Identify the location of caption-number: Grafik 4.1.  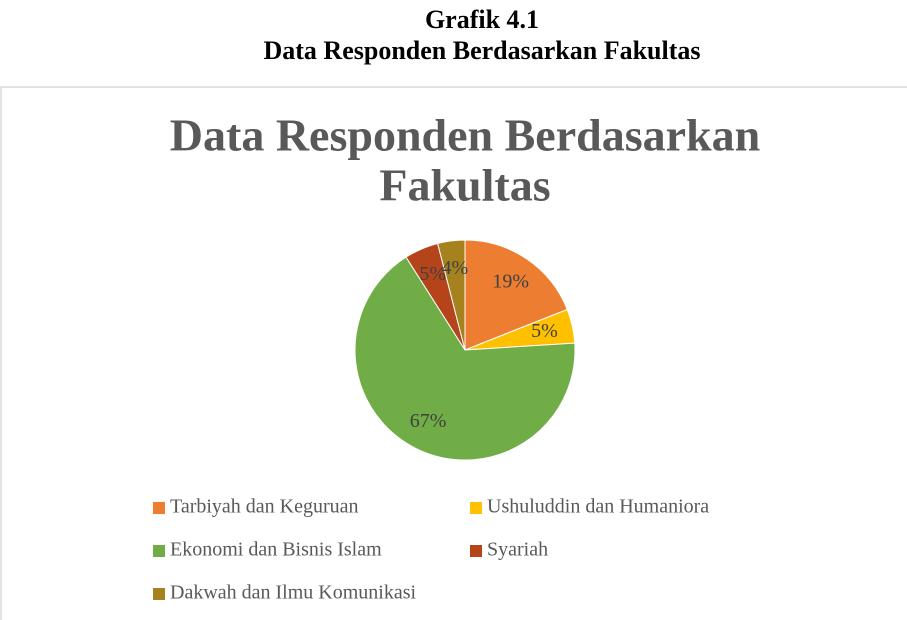
(482, 19).